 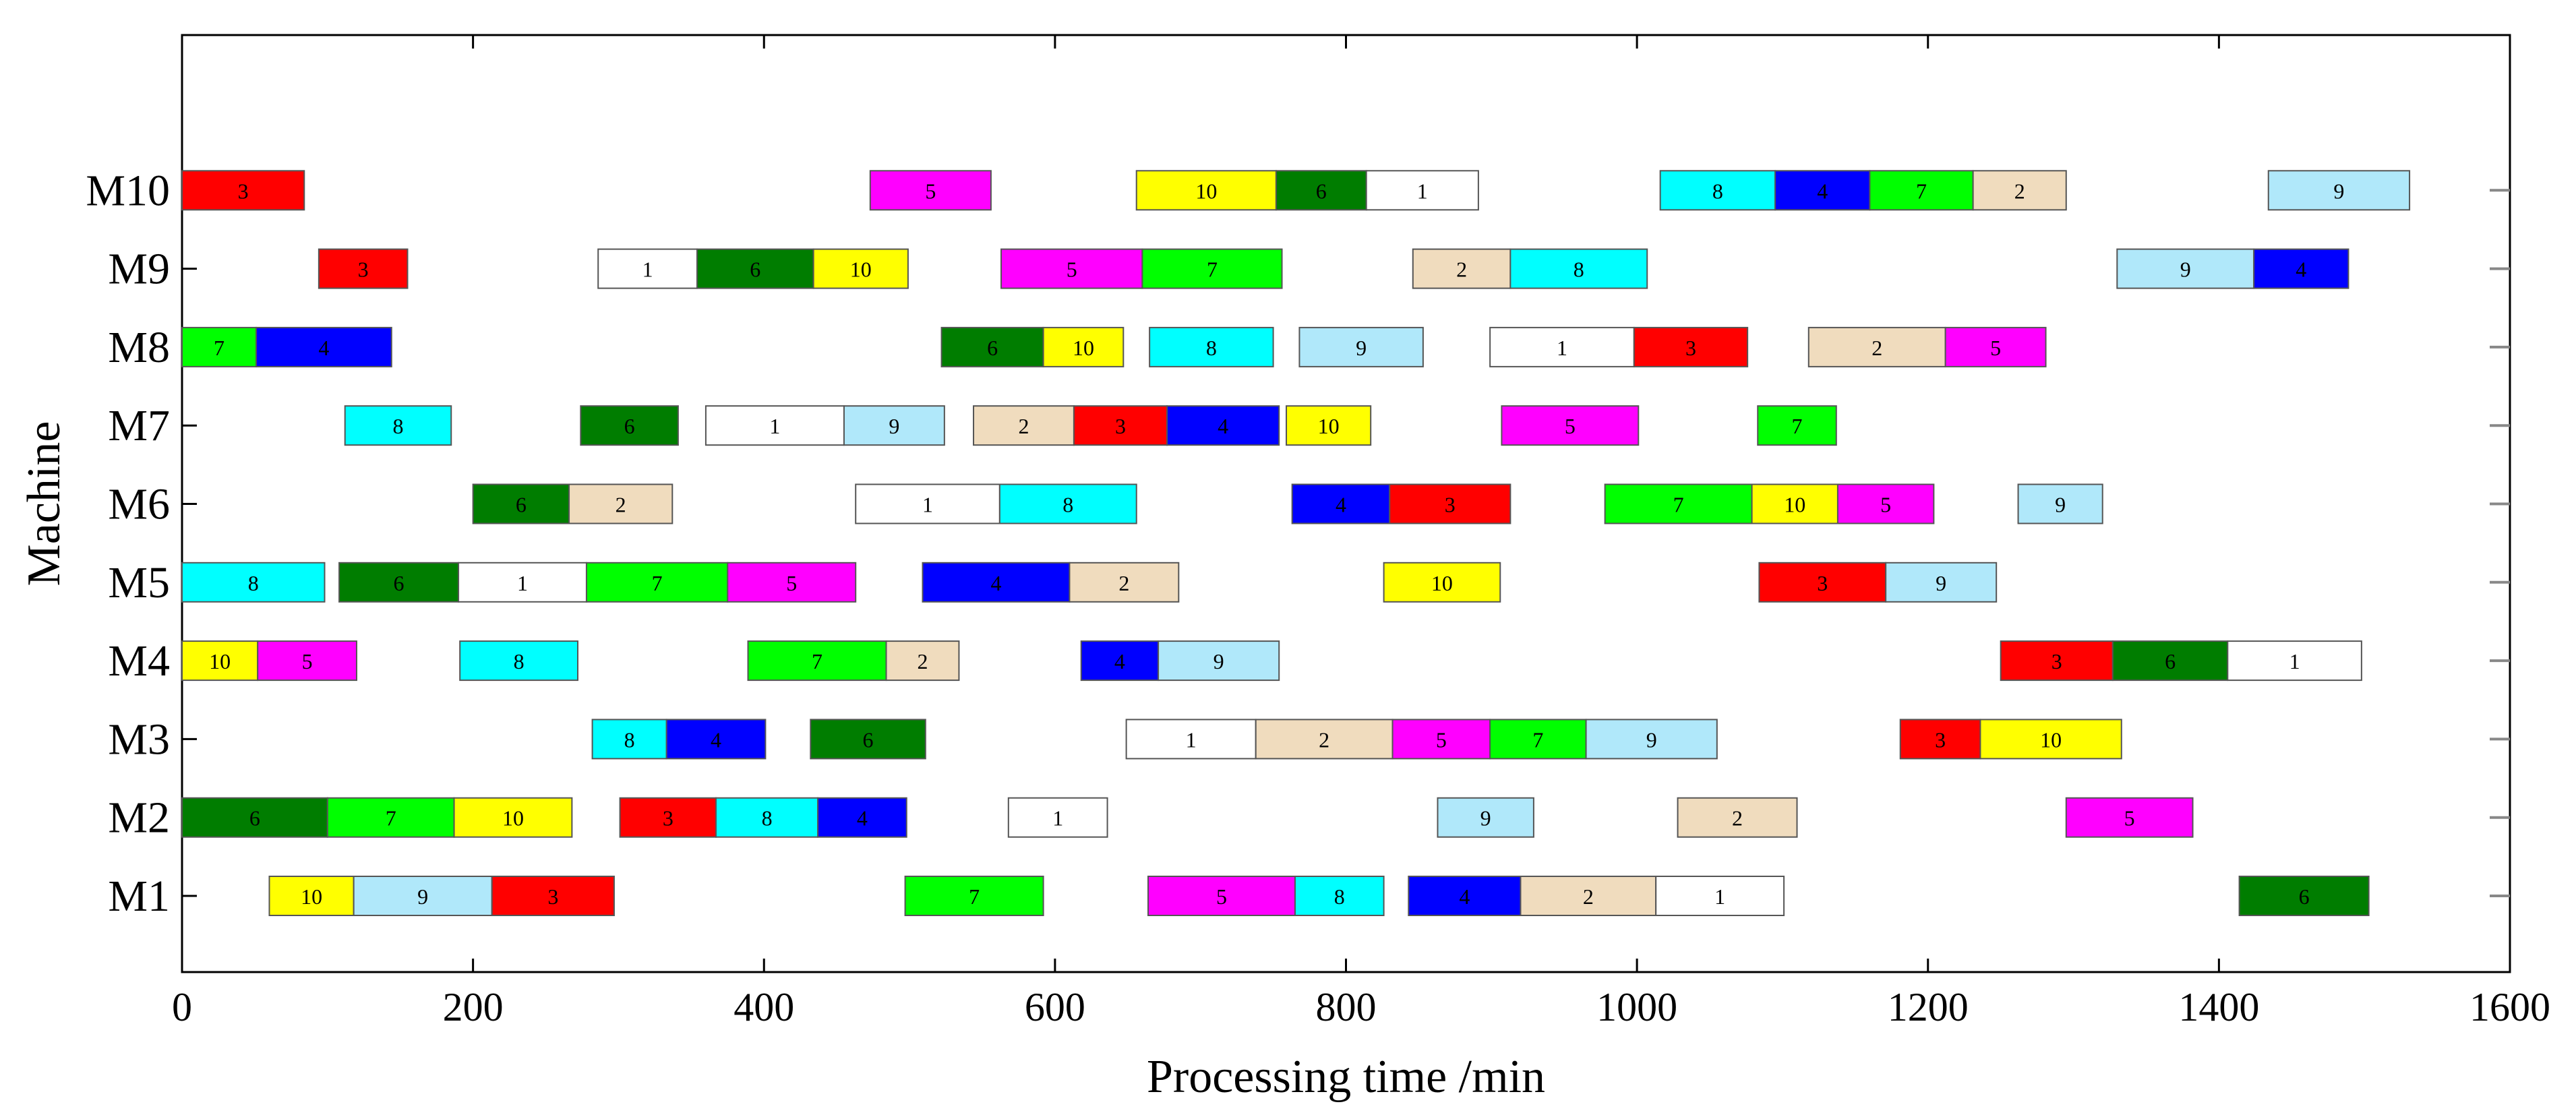 I want to click on x-tick-label: 600, so click(x=1055, y=1007).